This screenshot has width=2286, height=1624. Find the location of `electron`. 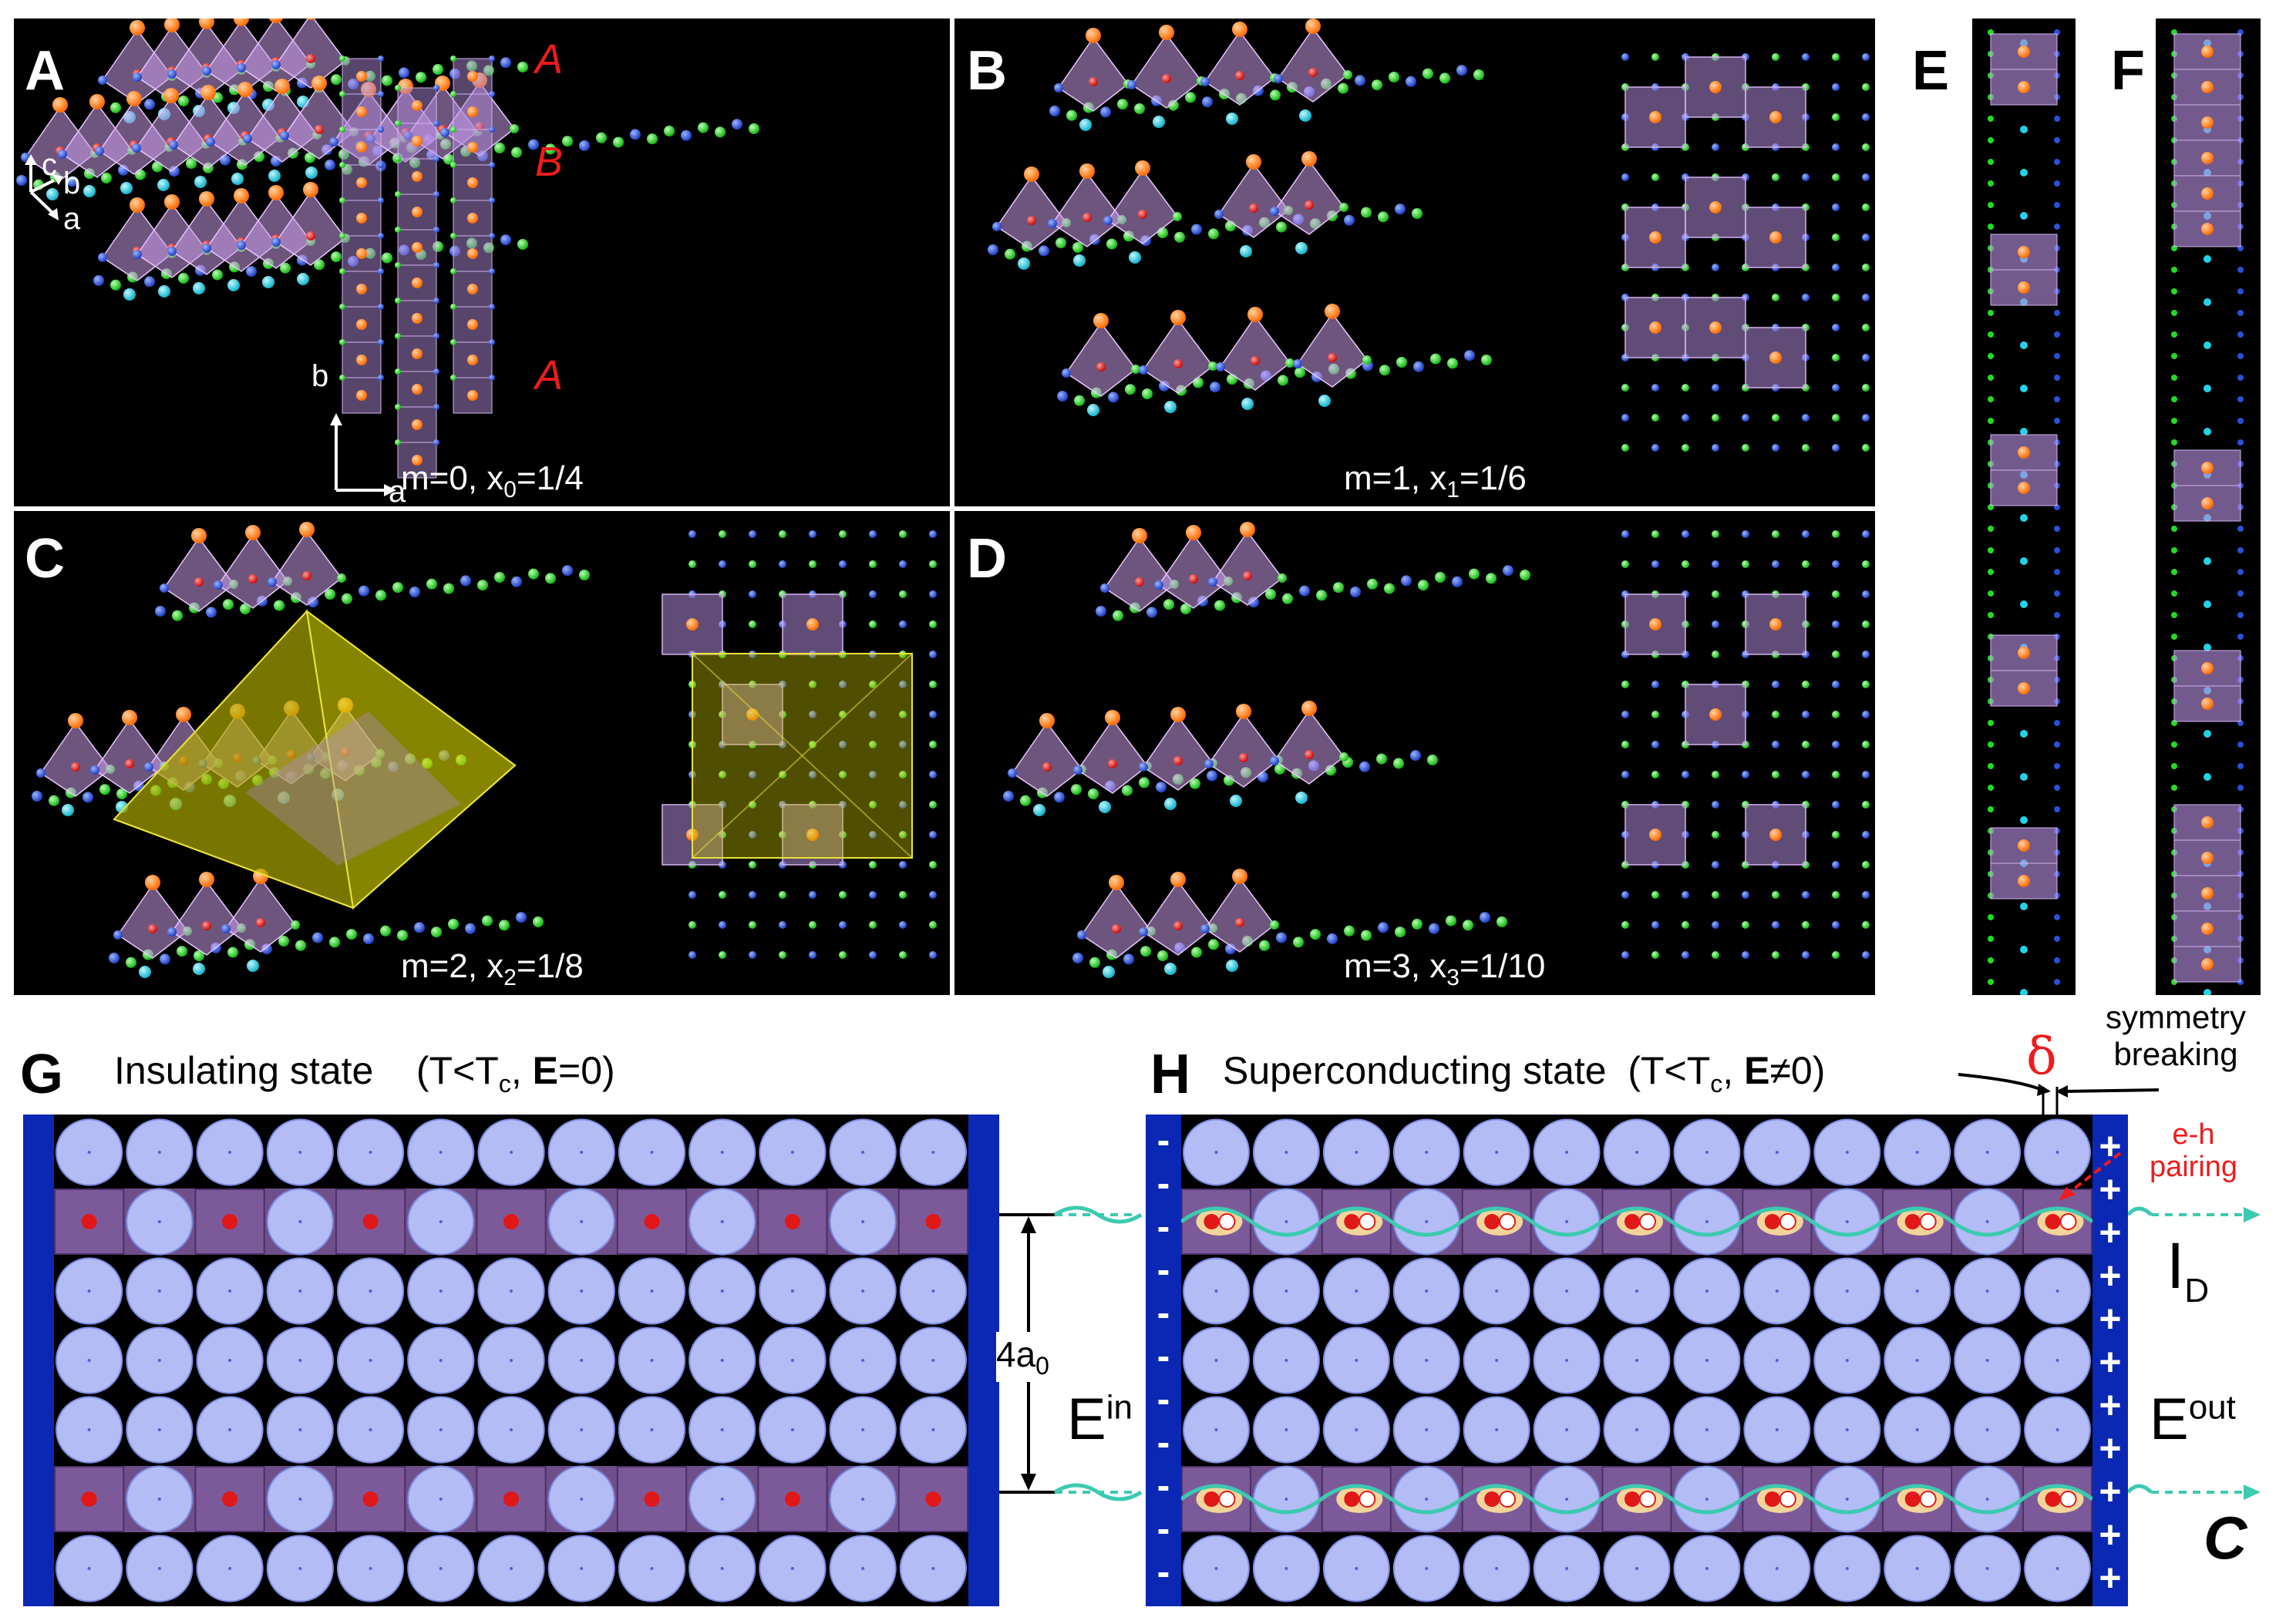

electron is located at coordinates (1632, 1499).